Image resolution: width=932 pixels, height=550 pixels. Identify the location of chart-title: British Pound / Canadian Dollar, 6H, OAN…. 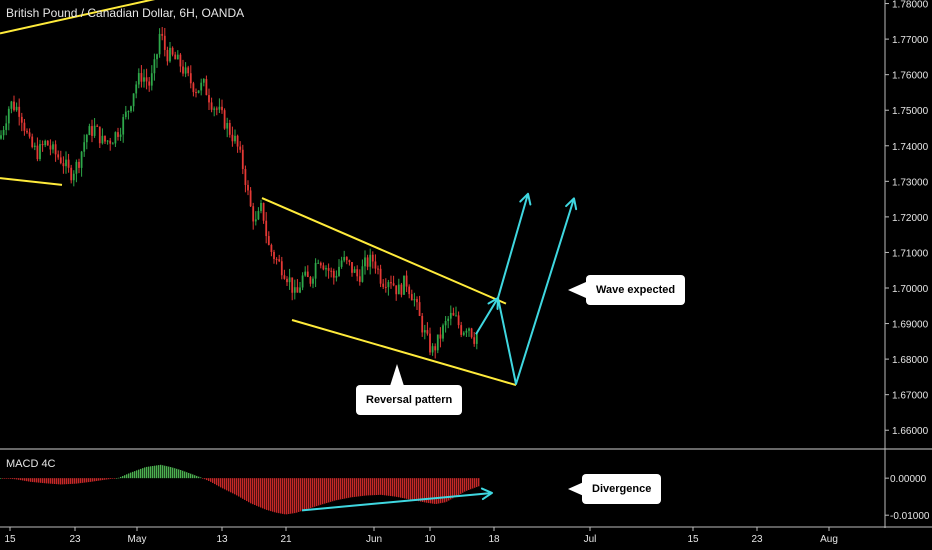
(125, 13).